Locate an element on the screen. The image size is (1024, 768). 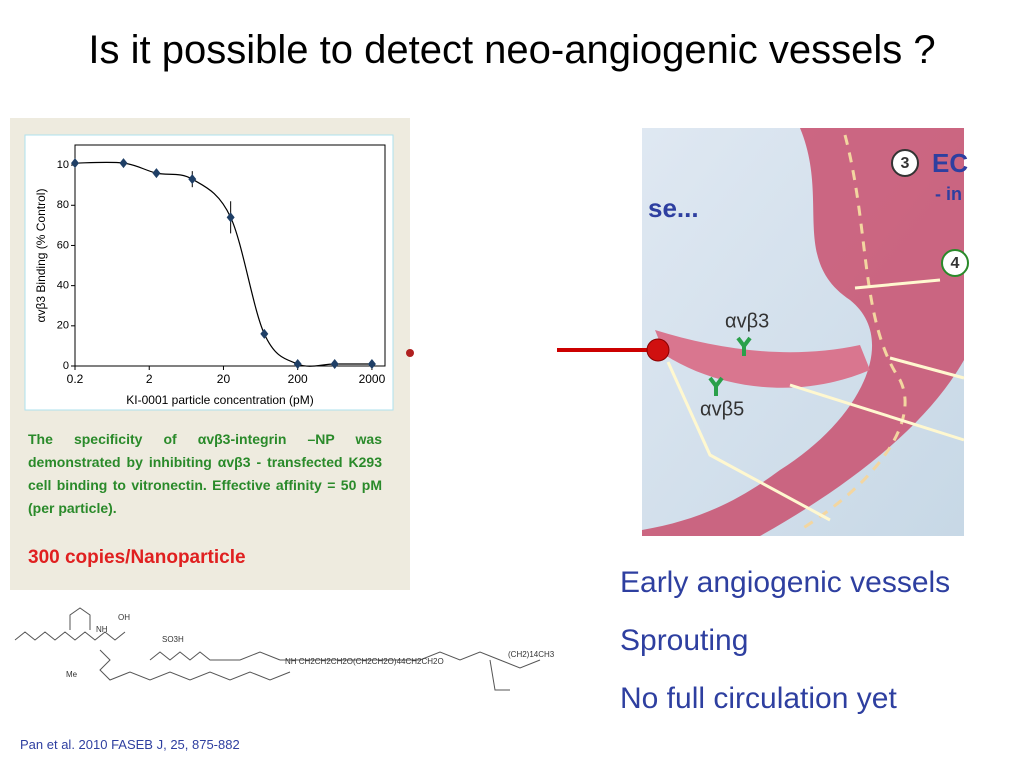
x-tick-label: 2000 is located at coordinates (372, 379).